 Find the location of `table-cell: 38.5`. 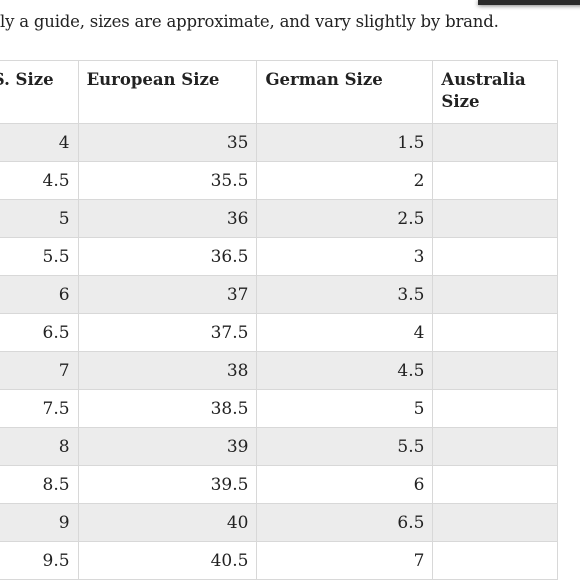

table-cell: 38.5 is located at coordinates (167, 408).